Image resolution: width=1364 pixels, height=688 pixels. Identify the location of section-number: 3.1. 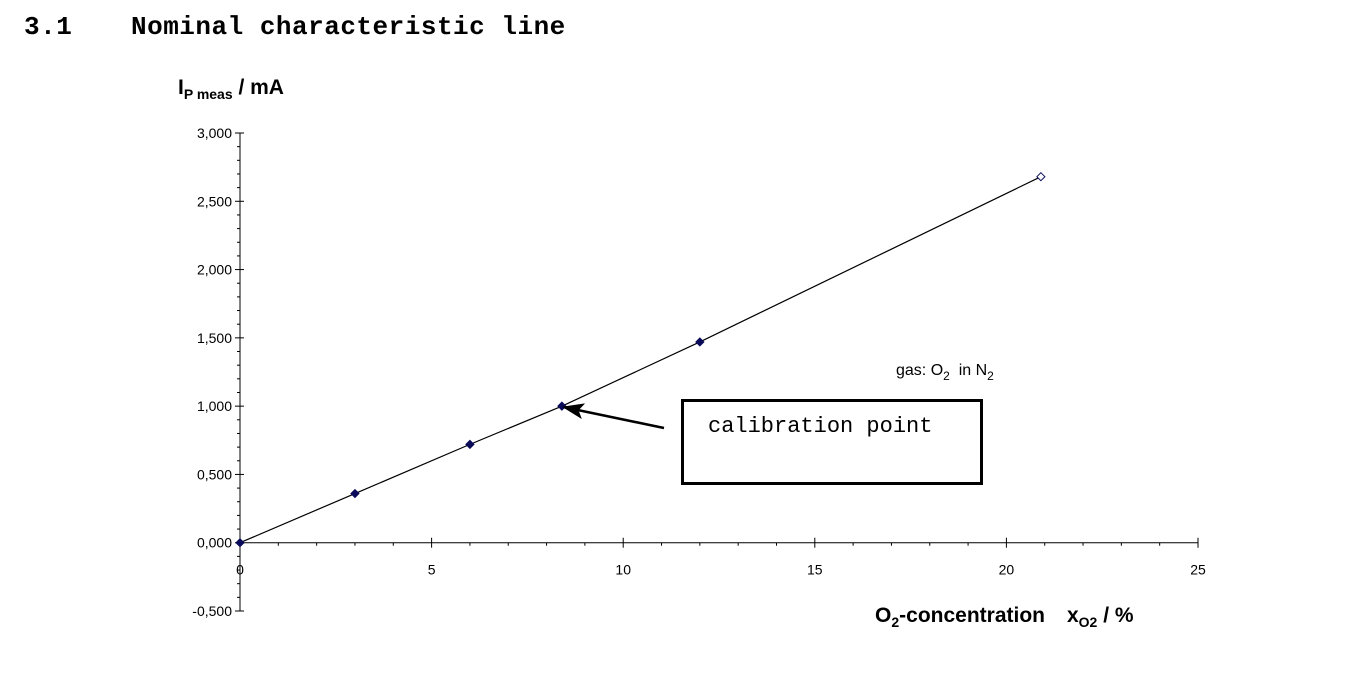
(48, 27).